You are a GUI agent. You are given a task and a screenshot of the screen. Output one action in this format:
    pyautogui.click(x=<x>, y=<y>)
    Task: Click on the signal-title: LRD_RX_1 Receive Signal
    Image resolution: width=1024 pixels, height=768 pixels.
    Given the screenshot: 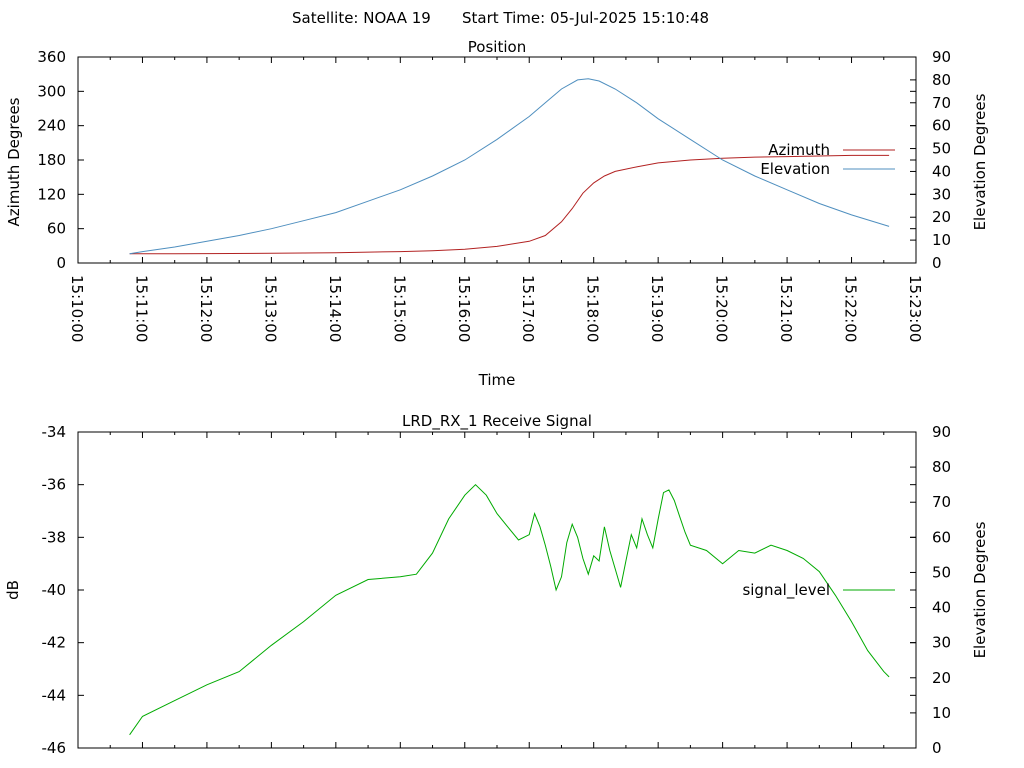 What is the action you would take?
    pyautogui.click(x=497, y=421)
    